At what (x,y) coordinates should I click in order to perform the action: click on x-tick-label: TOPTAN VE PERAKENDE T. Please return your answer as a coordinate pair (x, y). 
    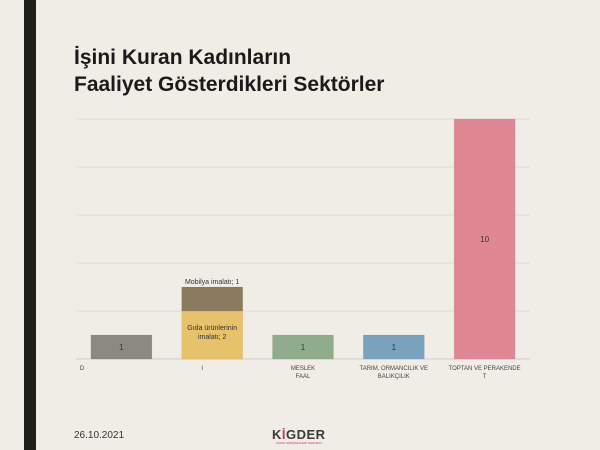
    Looking at the image, I should click on (485, 373).